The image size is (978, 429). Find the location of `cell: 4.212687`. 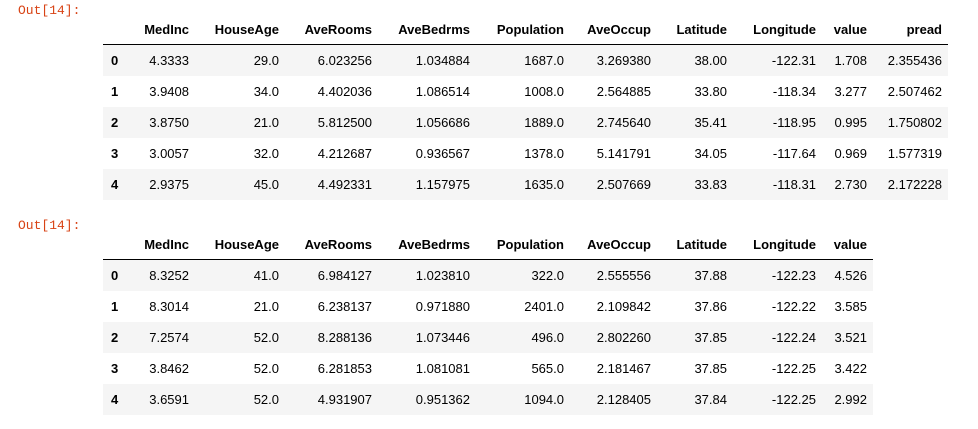

cell: 4.212687 is located at coordinates (344, 153).